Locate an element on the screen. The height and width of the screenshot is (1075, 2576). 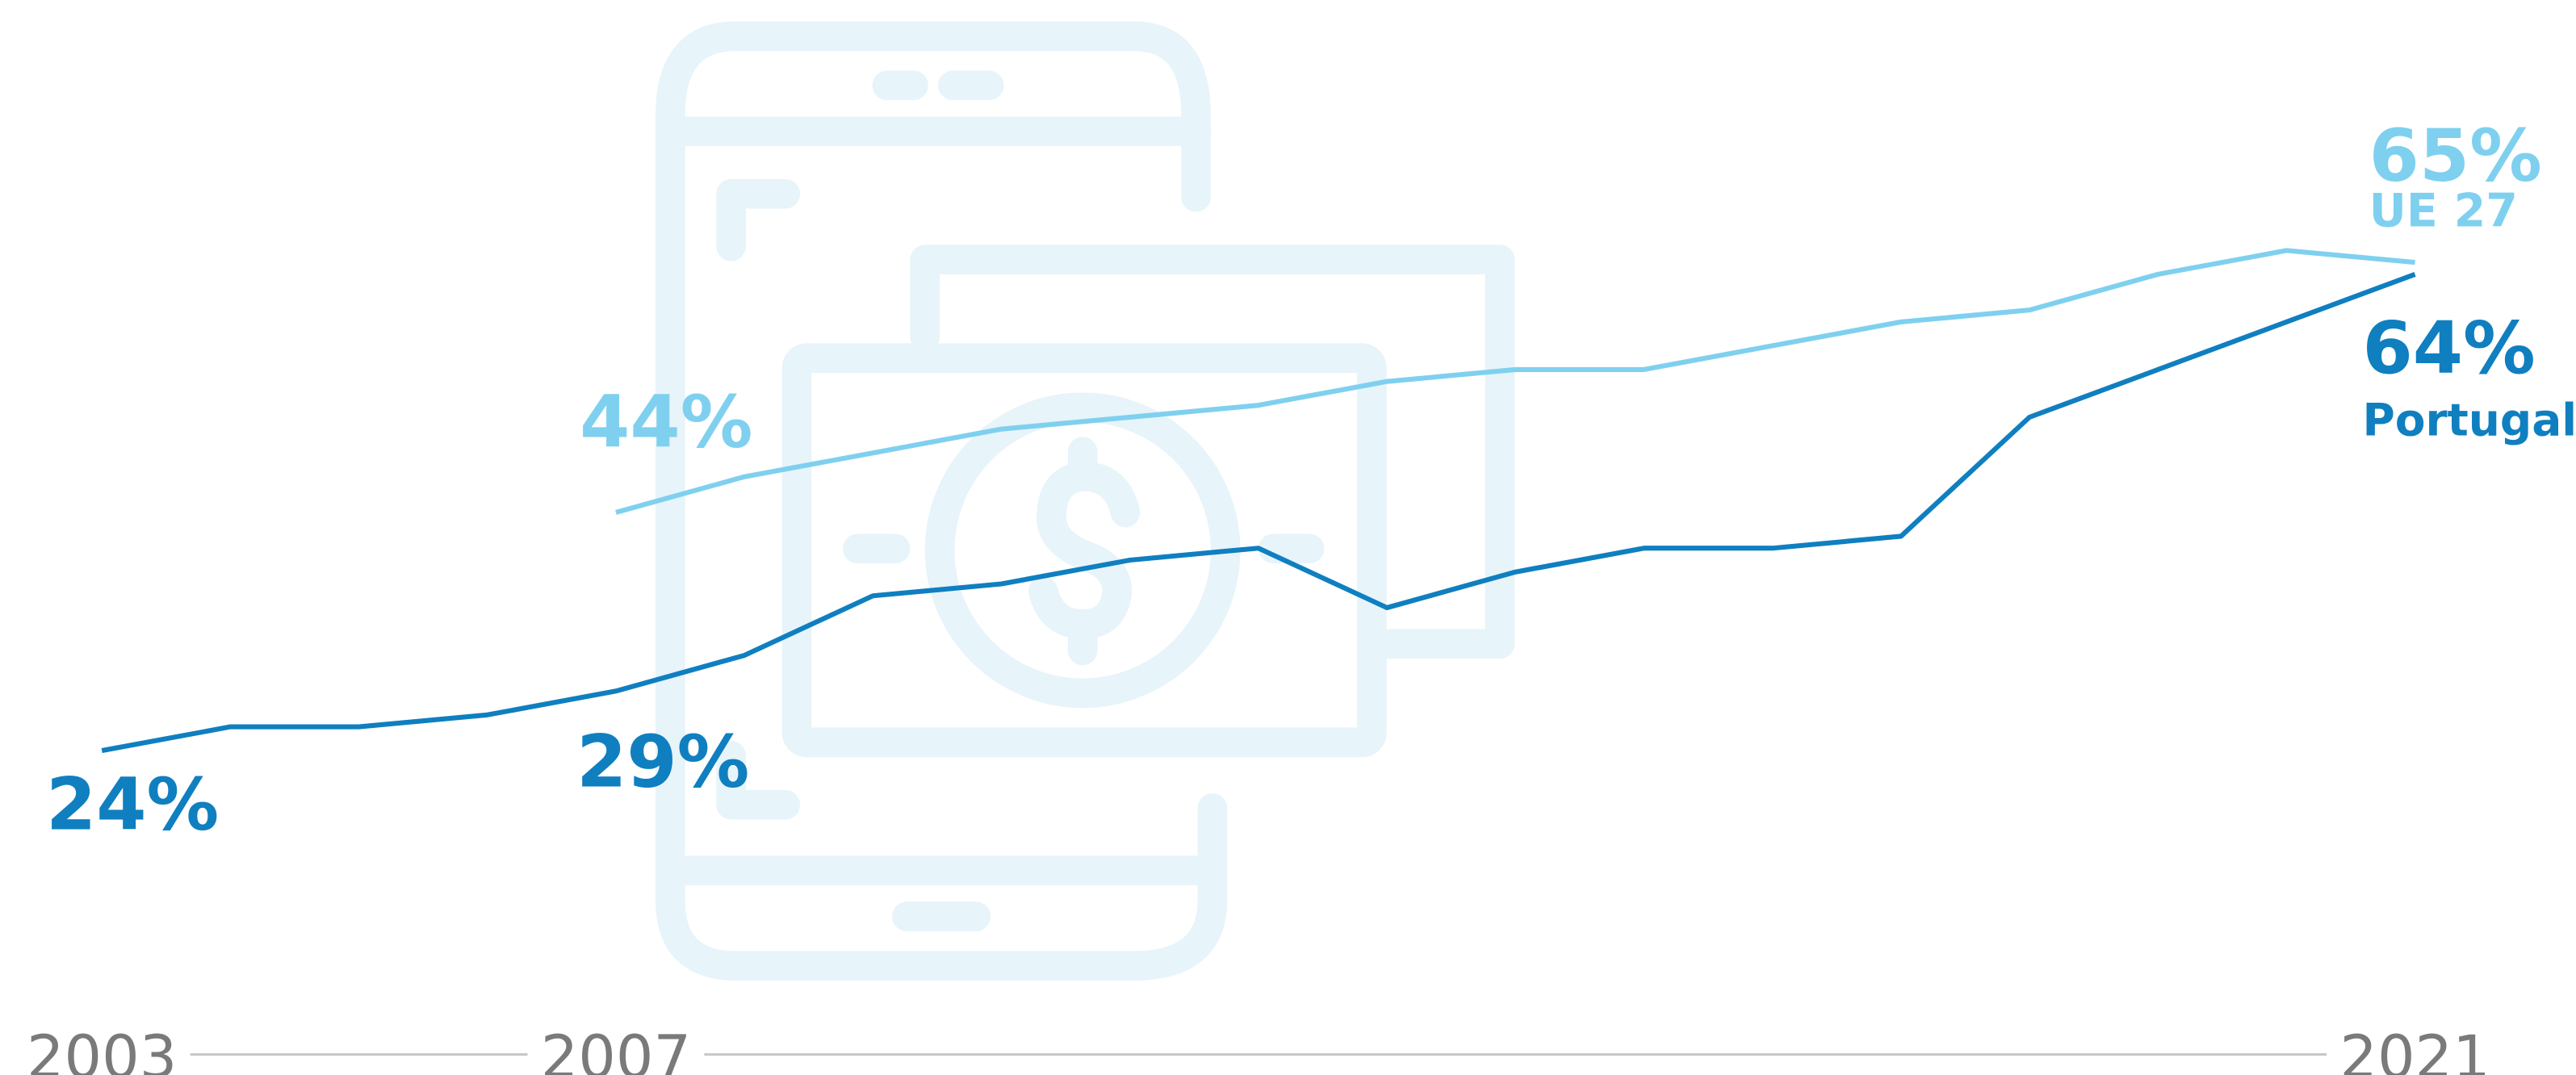
value-label: 24% is located at coordinates (133, 805).